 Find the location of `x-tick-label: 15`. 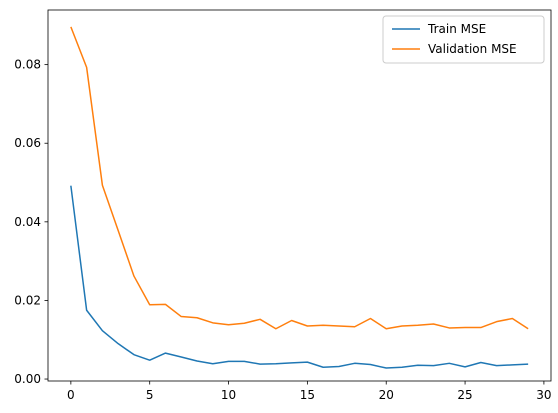

x-tick-label: 15 is located at coordinates (307, 395).